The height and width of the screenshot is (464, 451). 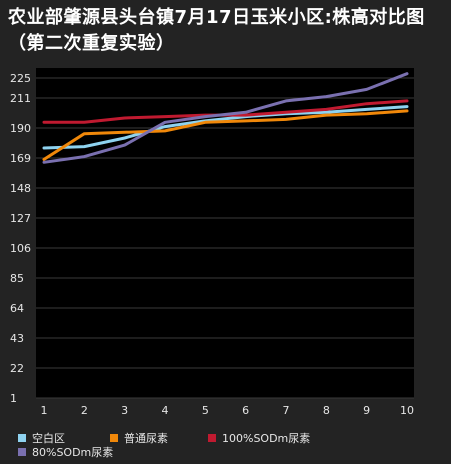 I want to click on y-tick-label: 190, so click(x=20, y=128).